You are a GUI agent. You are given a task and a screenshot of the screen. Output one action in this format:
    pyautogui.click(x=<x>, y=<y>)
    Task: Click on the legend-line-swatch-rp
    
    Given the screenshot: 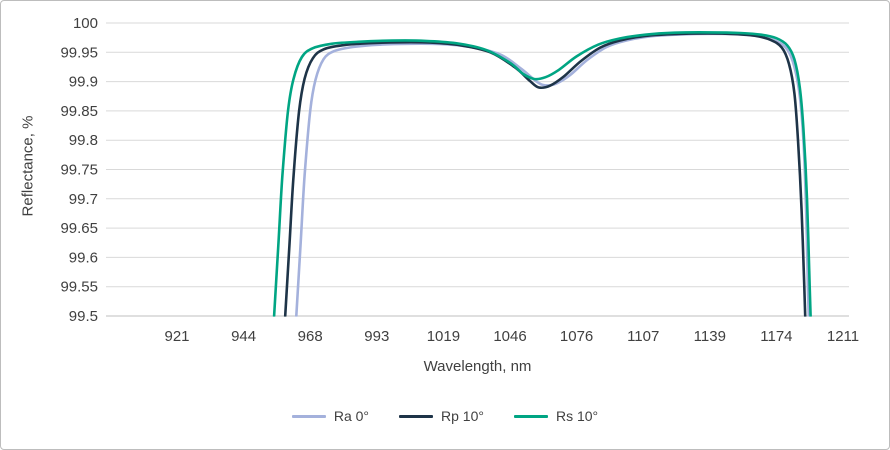 What is the action you would take?
    pyautogui.click(x=416, y=416)
    